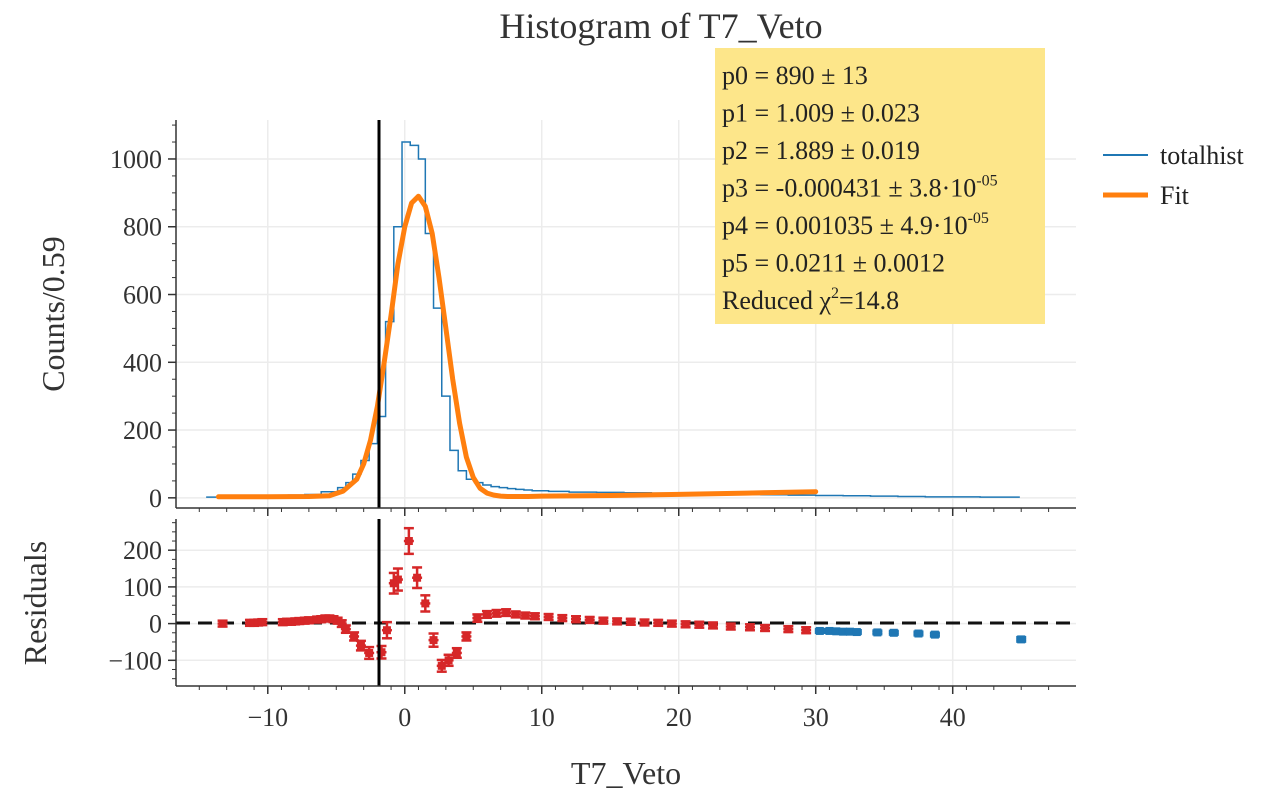 This screenshot has height=795, width=1284. What do you see at coordinates (1174, 175) in the screenshot?
I see `legend: totalhist Fit` at bounding box center [1174, 175].